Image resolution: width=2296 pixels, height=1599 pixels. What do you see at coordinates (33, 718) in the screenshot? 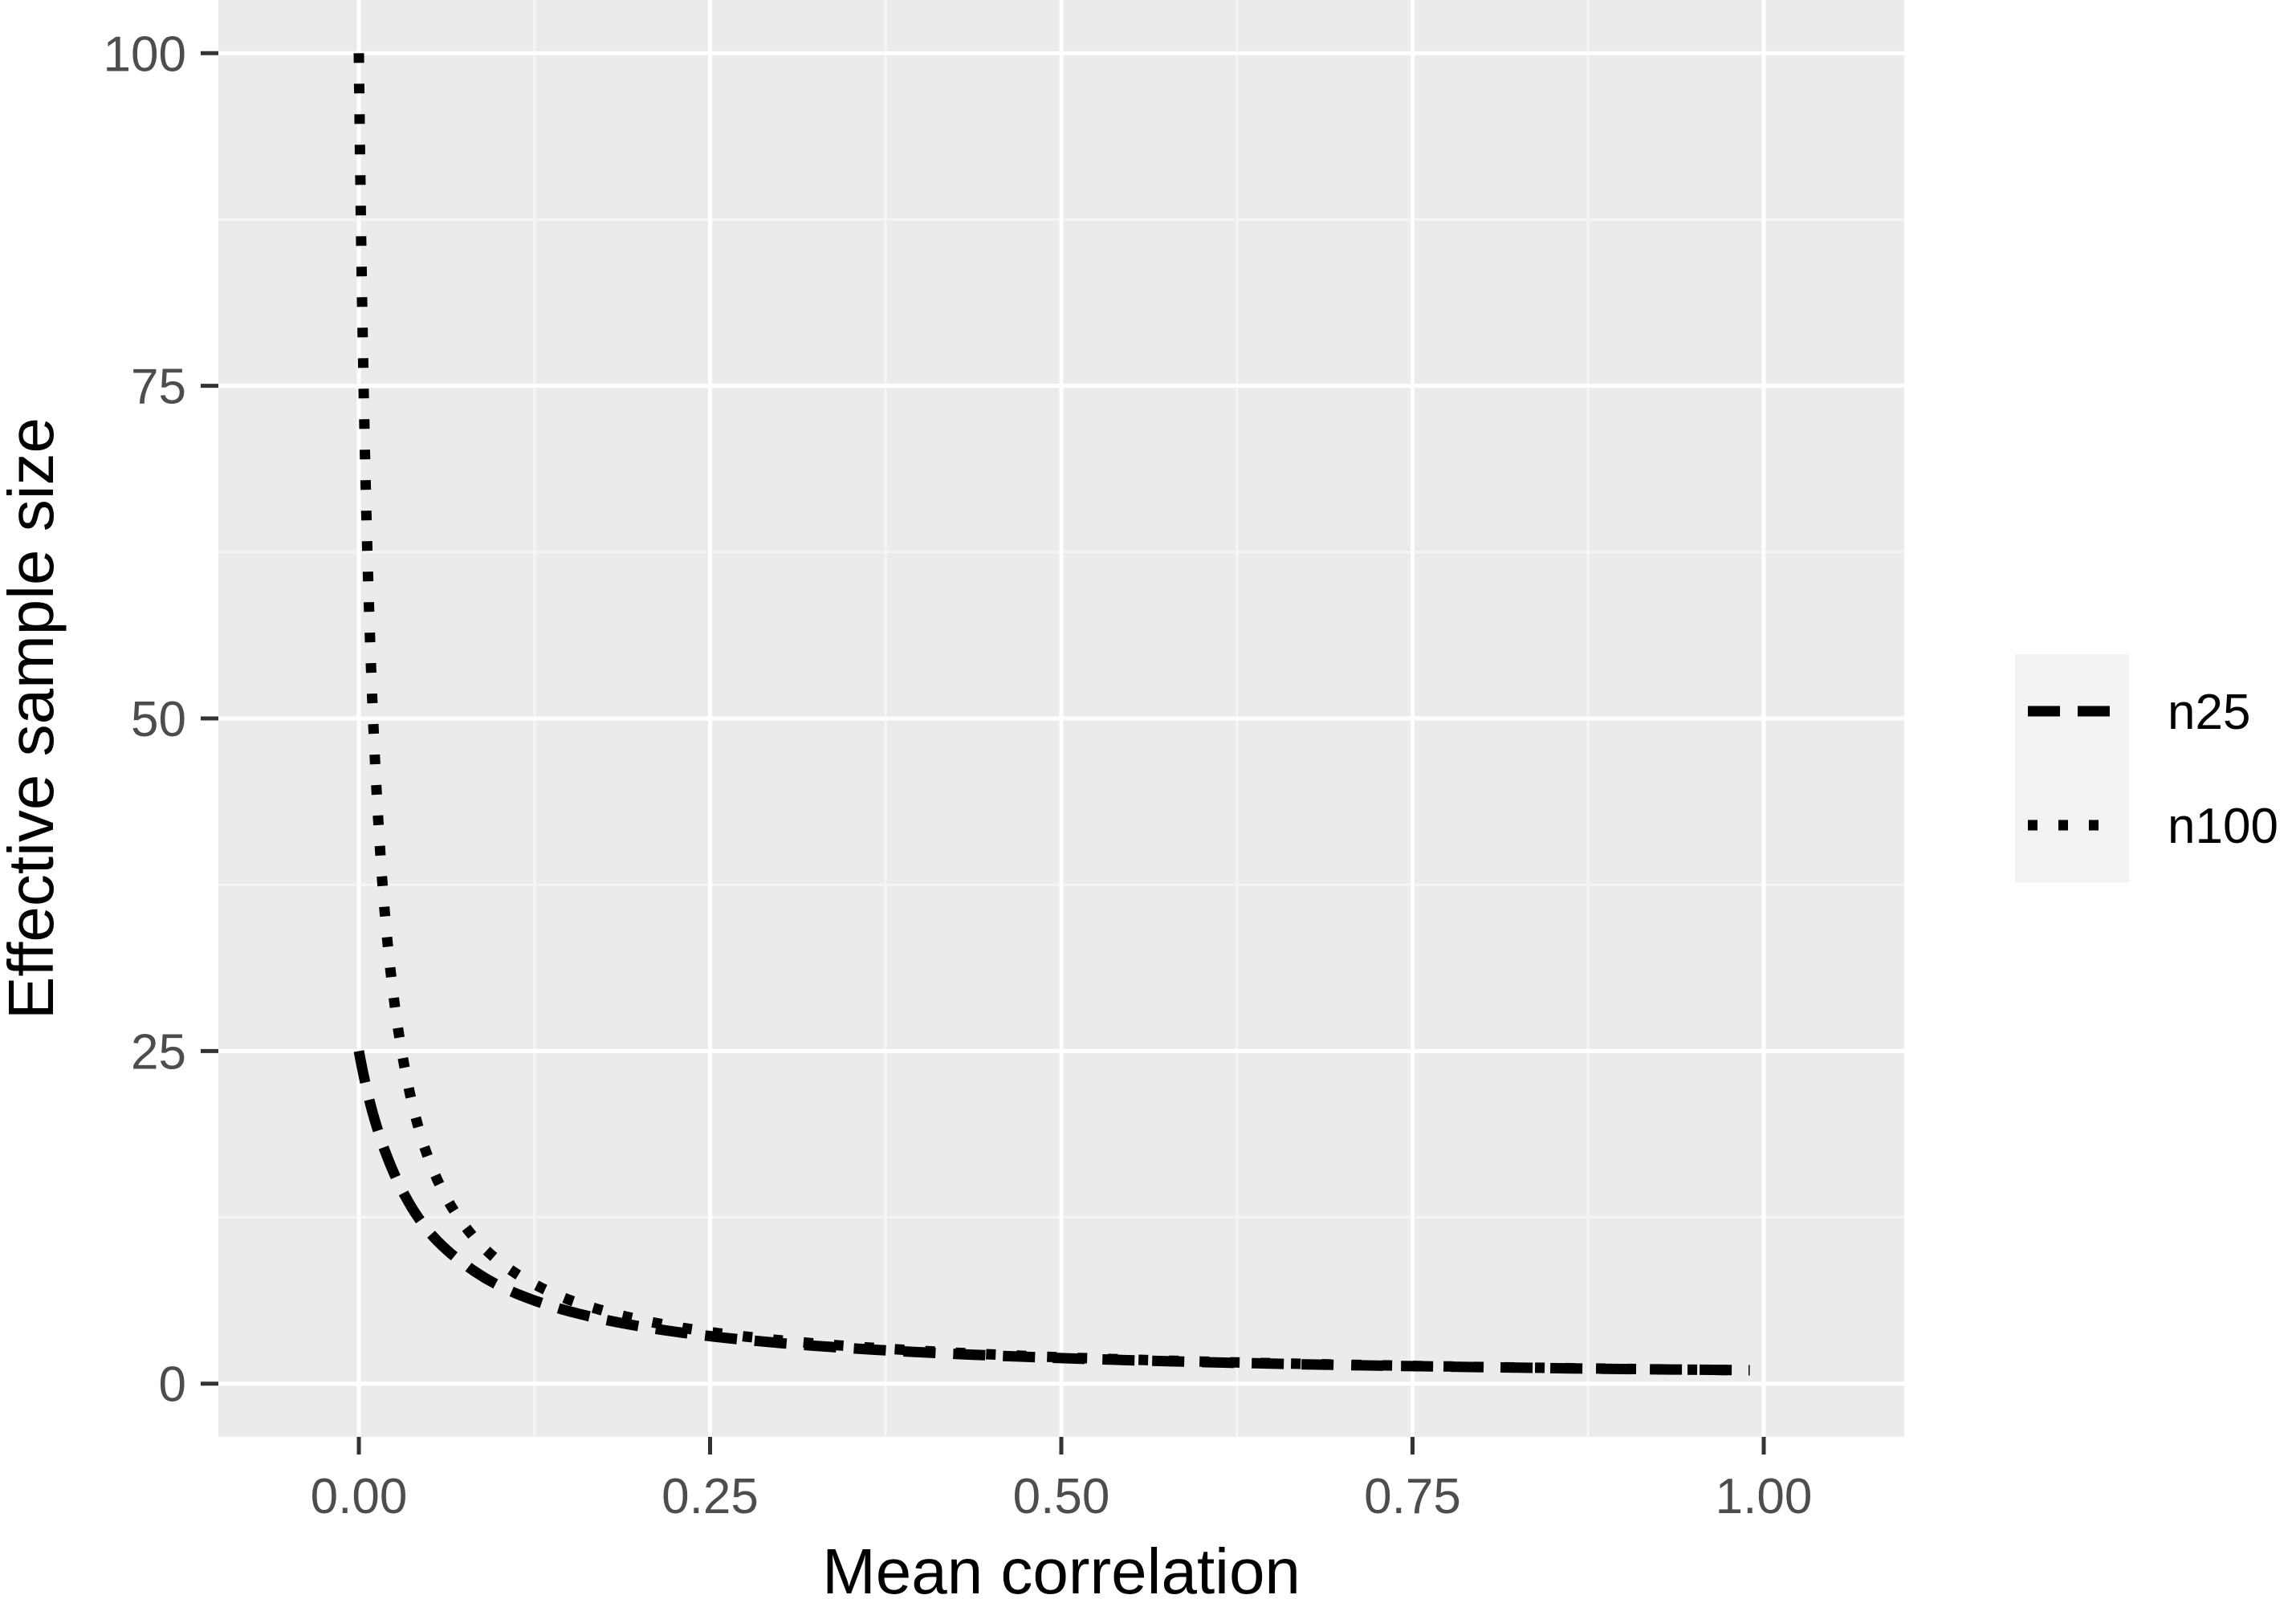
I see `y-axis-title: Effective sample size` at bounding box center [33, 718].